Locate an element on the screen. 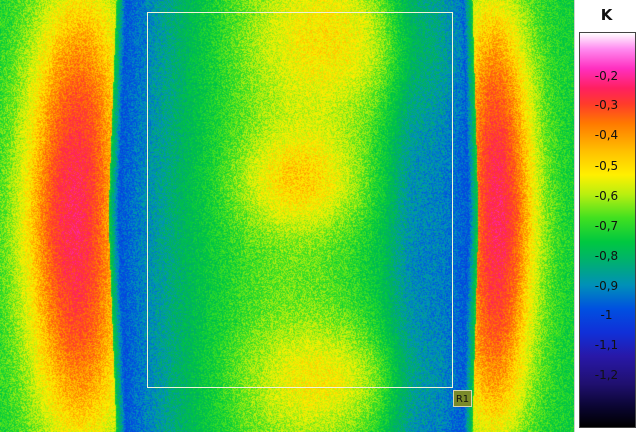 The width and height of the screenshot is (637, 432). scale-tick-label: -1,2 is located at coordinates (606, 375).